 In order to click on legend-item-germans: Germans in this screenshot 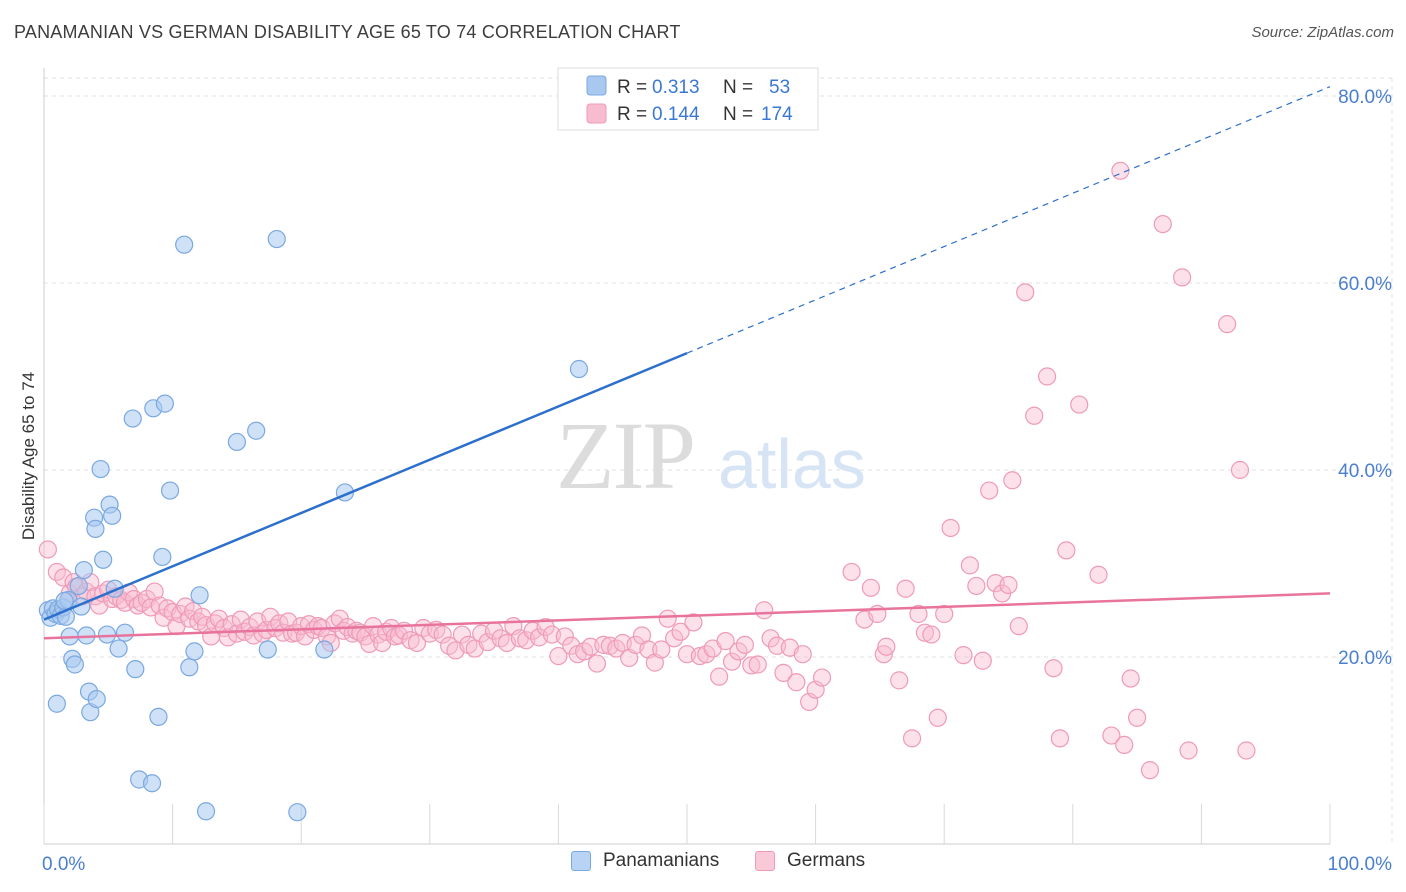, I will do `click(810, 861)`.